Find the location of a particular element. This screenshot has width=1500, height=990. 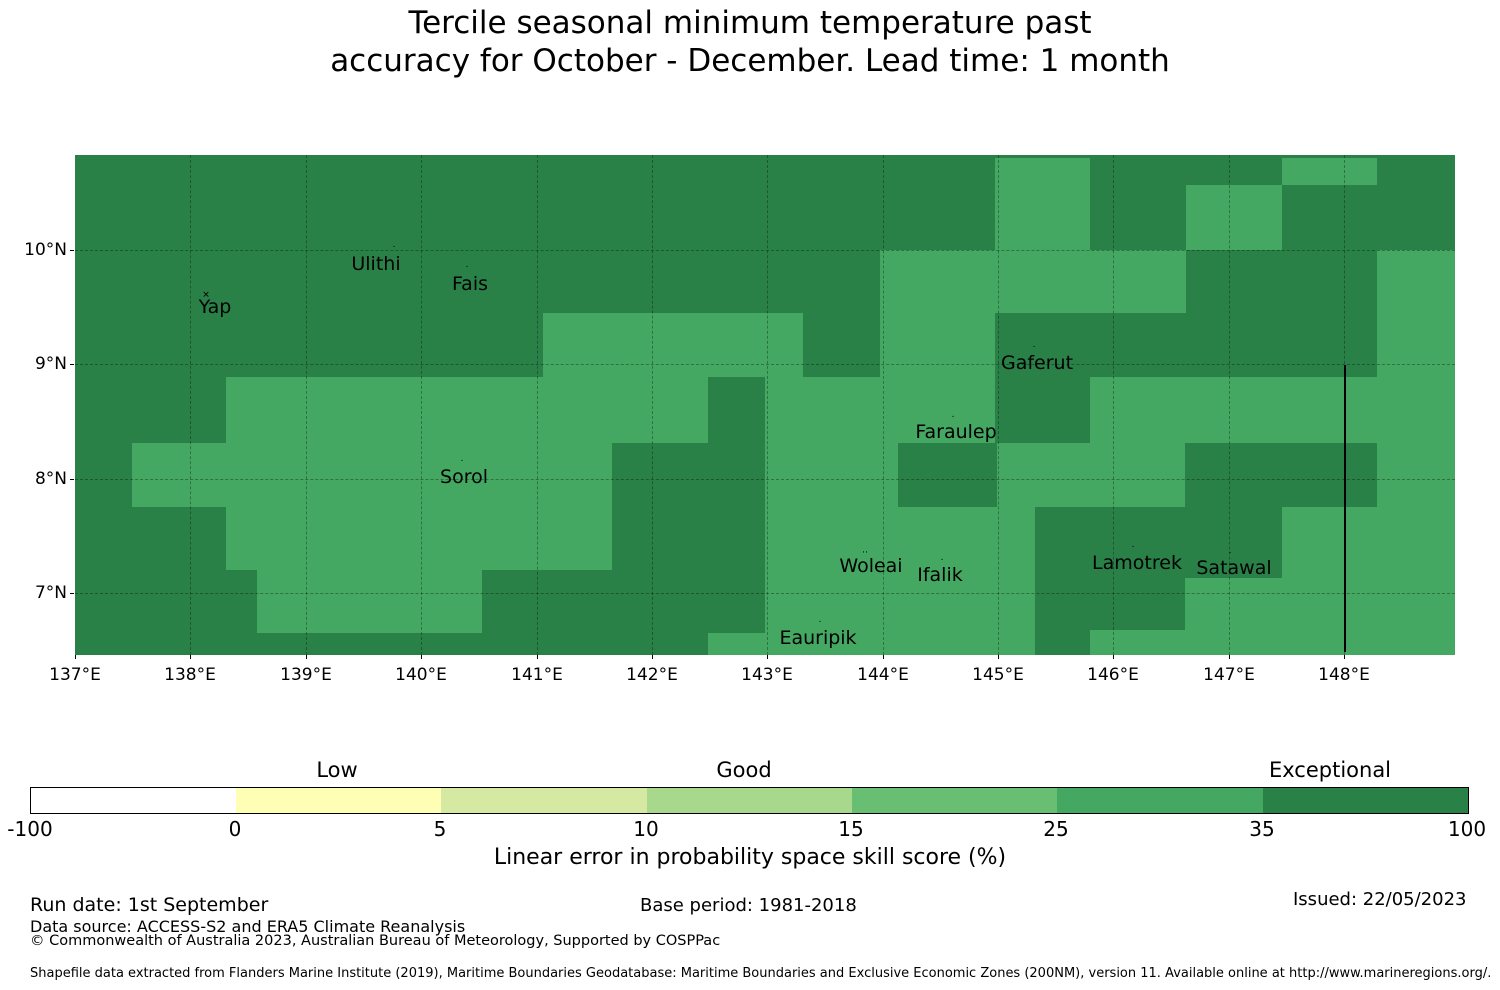

island-label: Woleai is located at coordinates (871, 566).